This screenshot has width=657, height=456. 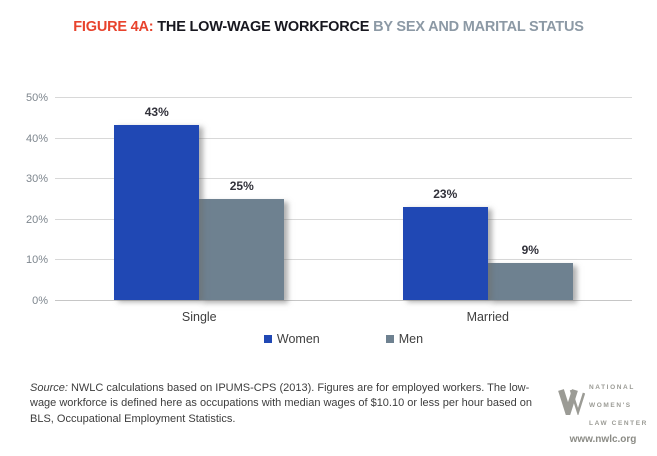 I want to click on bar-married-men, so click(x=530, y=281).